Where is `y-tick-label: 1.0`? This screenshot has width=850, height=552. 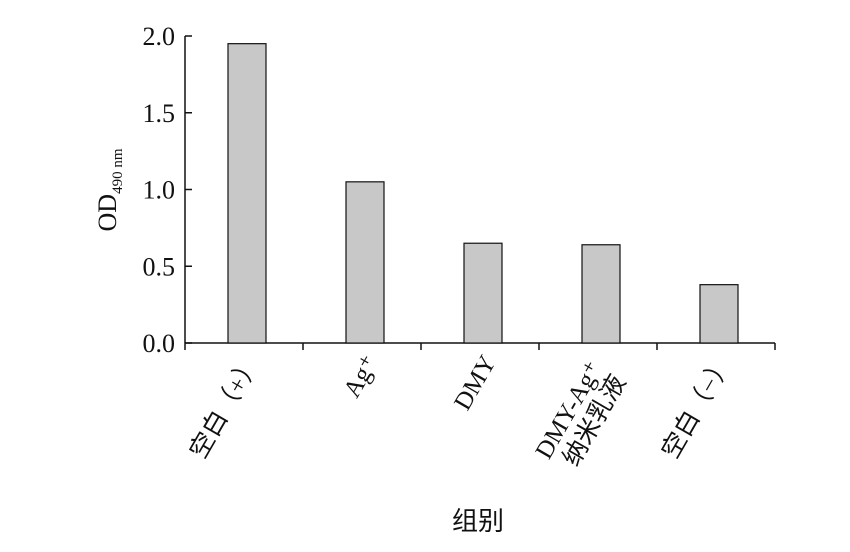 y-tick-label: 1.0 is located at coordinates (159, 190).